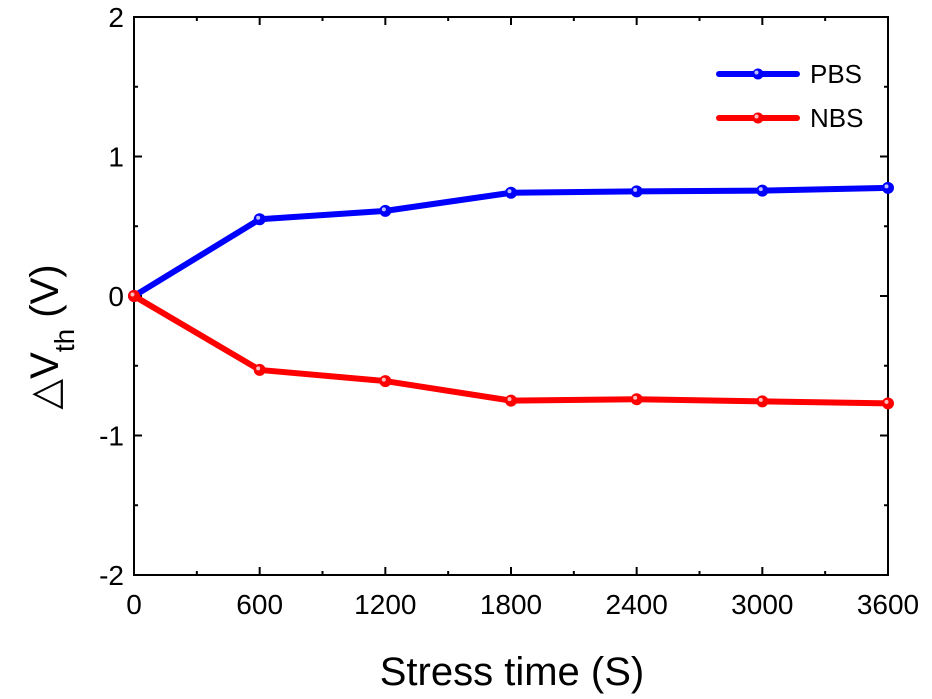  I want to click on pbs-series-line, so click(511, 241).